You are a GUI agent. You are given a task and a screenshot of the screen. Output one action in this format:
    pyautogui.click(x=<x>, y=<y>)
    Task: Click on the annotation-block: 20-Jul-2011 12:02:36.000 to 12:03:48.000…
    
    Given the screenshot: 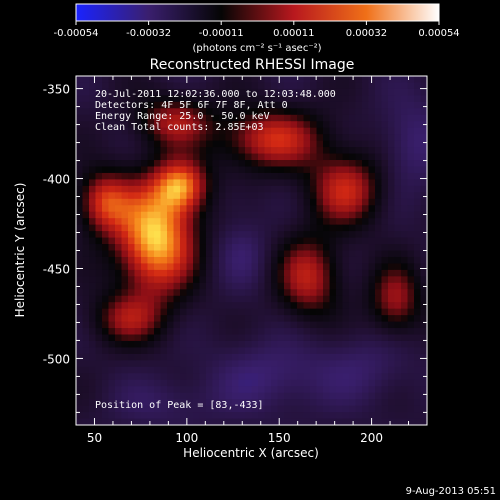 What is the action you would take?
    pyautogui.click(x=215, y=111)
    